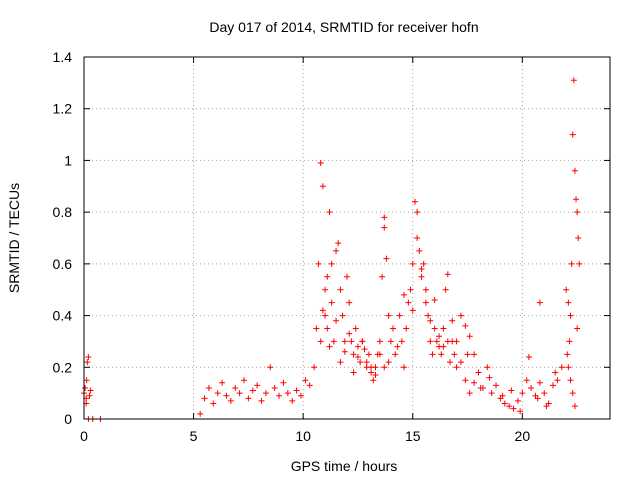 This screenshot has width=640, height=480. Describe the element at coordinates (303, 436) in the screenshot. I see `x-tick-label: 10` at that location.